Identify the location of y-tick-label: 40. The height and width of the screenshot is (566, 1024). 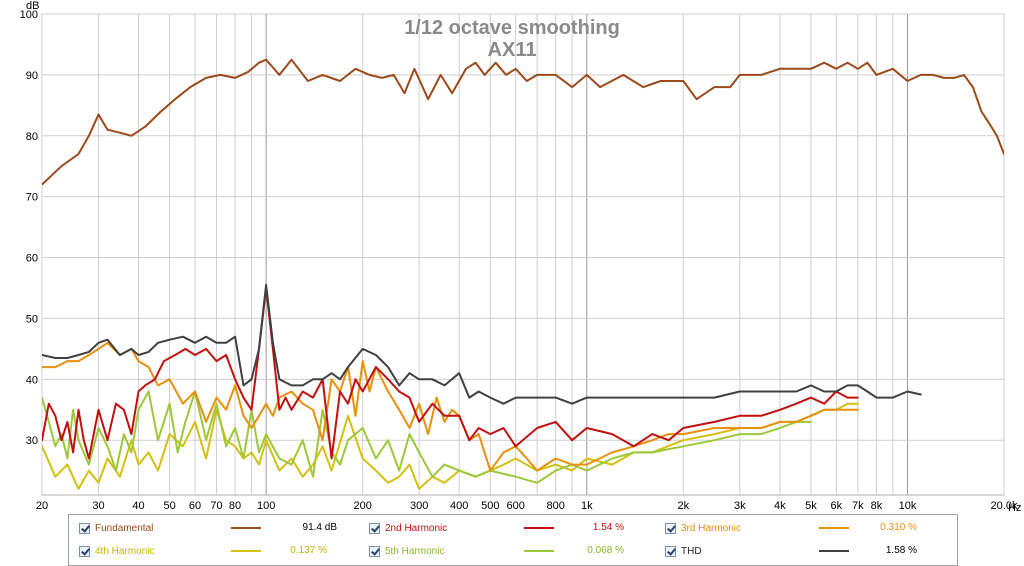
(32, 380).